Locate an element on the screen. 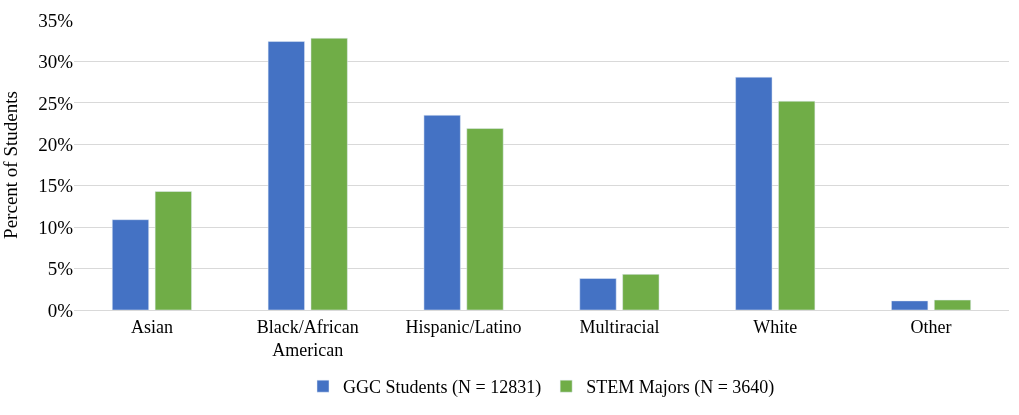 This screenshot has height=415, width=1019. x-tick-label: White is located at coordinates (775, 326).